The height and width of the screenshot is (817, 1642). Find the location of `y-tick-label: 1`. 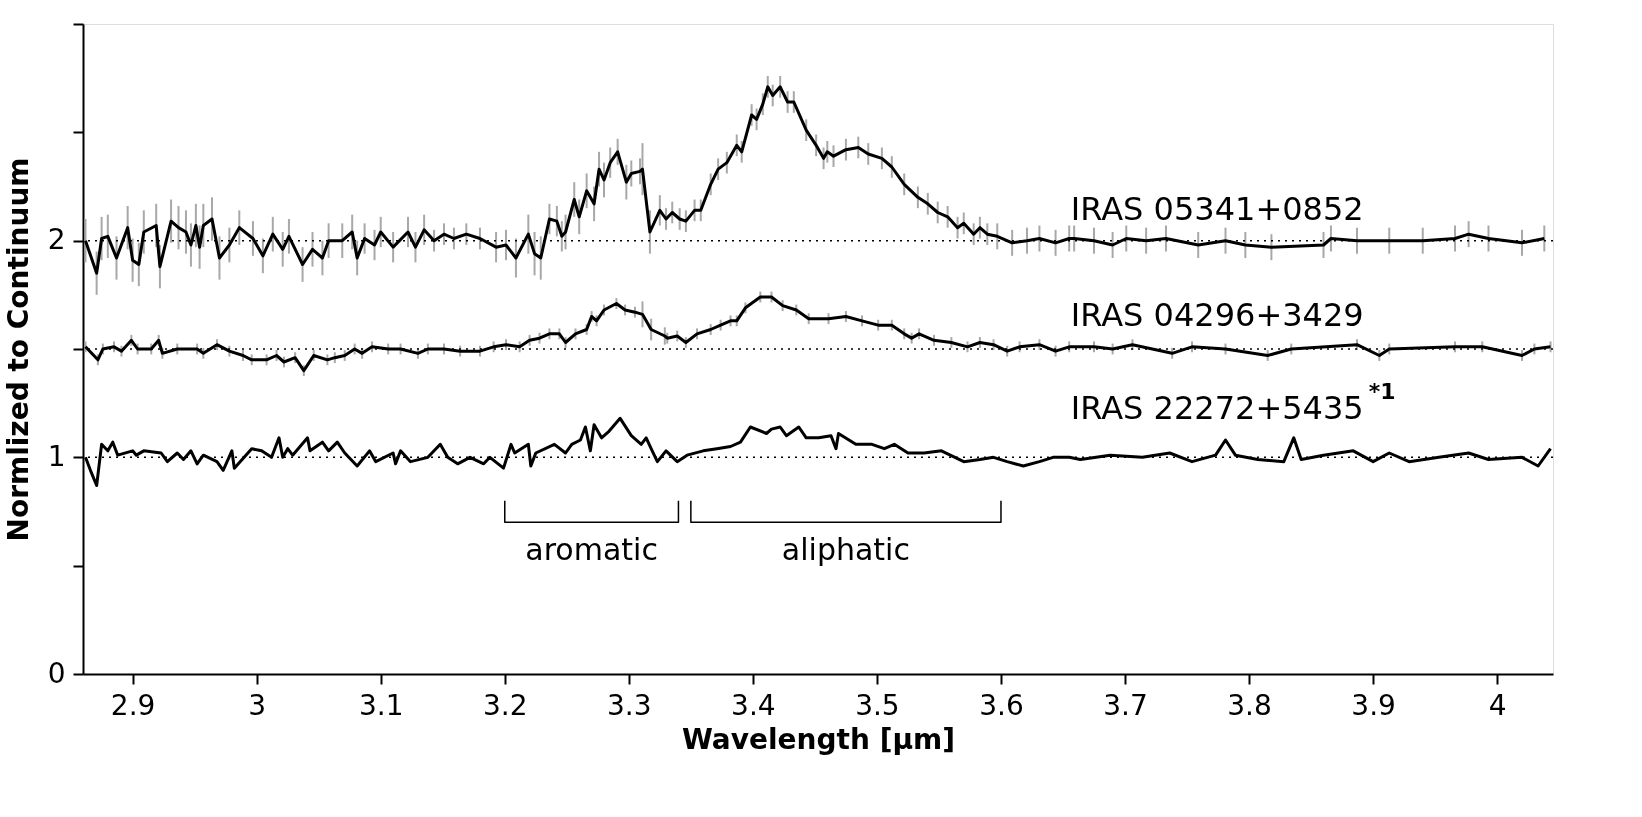

y-tick-label: 1 is located at coordinates (56, 456).